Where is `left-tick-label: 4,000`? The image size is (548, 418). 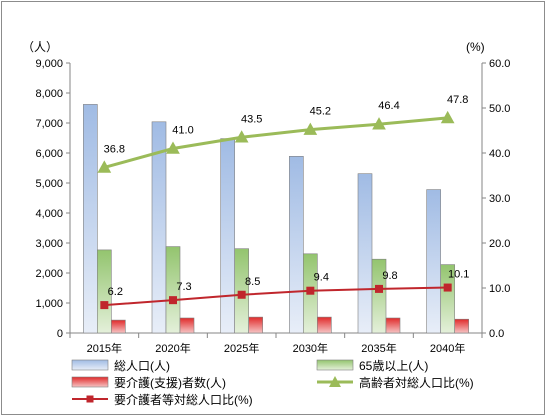
left-tick-label: 4,000 is located at coordinates (49, 214).